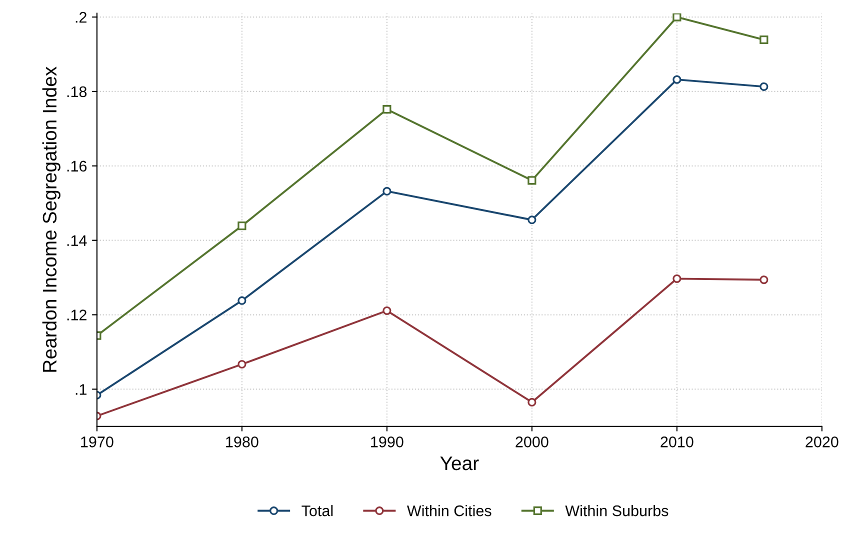  I want to click on legend-label: Total, so click(317, 510).